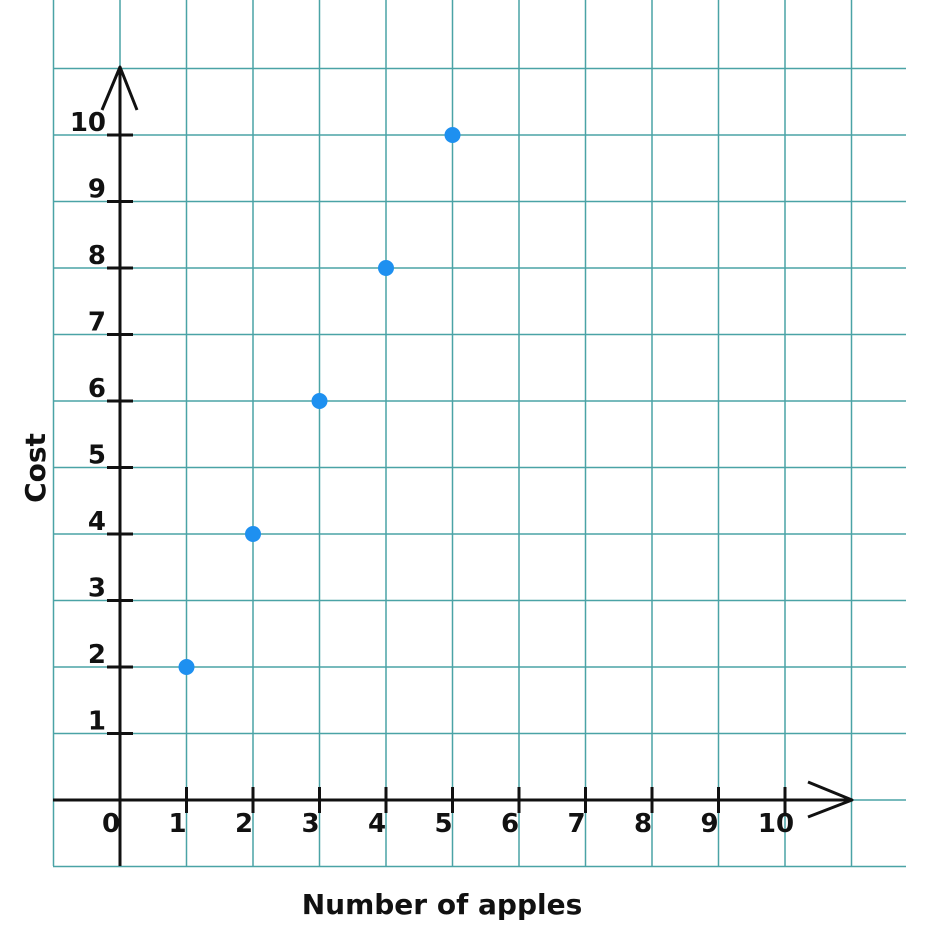  Describe the element at coordinates (310, 824) in the screenshot. I see `x-tick-label: 3` at that location.